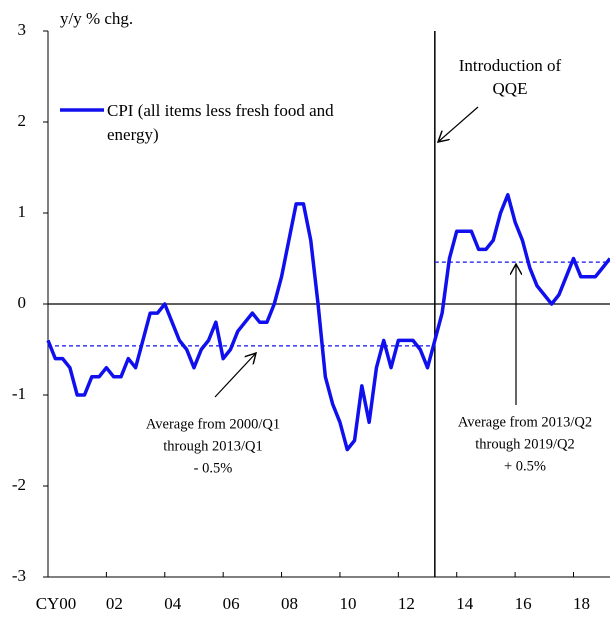  I want to click on event-label: Introduction of, so click(510, 65).